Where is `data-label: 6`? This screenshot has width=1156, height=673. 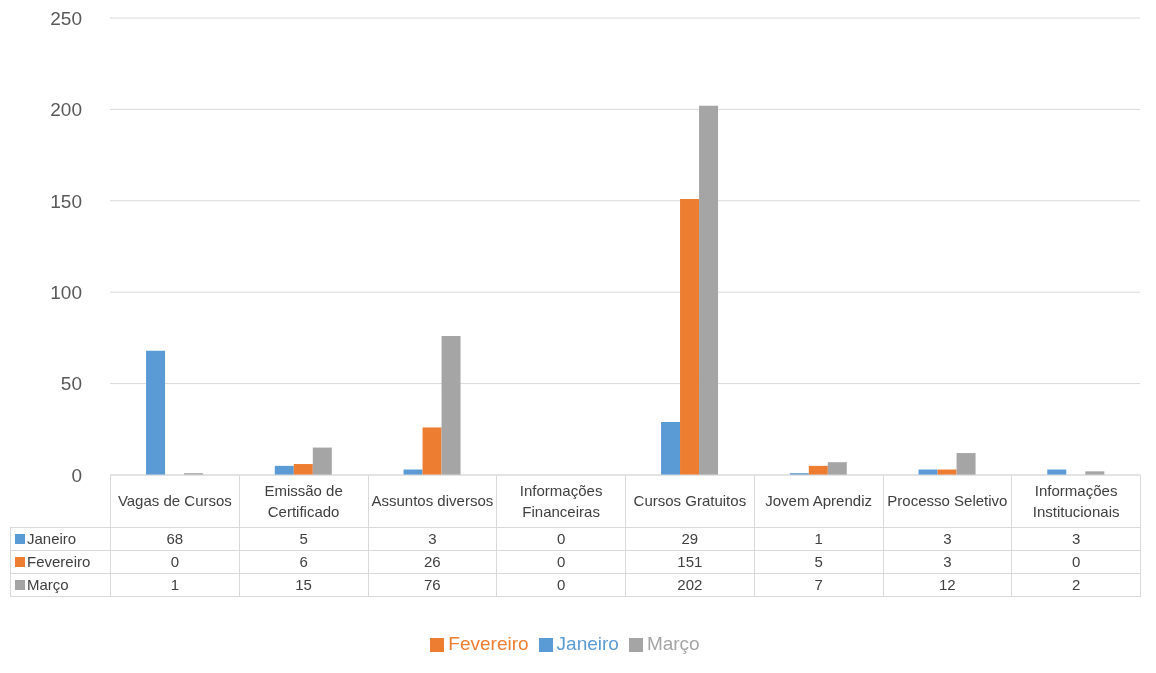
data-label: 6 is located at coordinates (303, 561).